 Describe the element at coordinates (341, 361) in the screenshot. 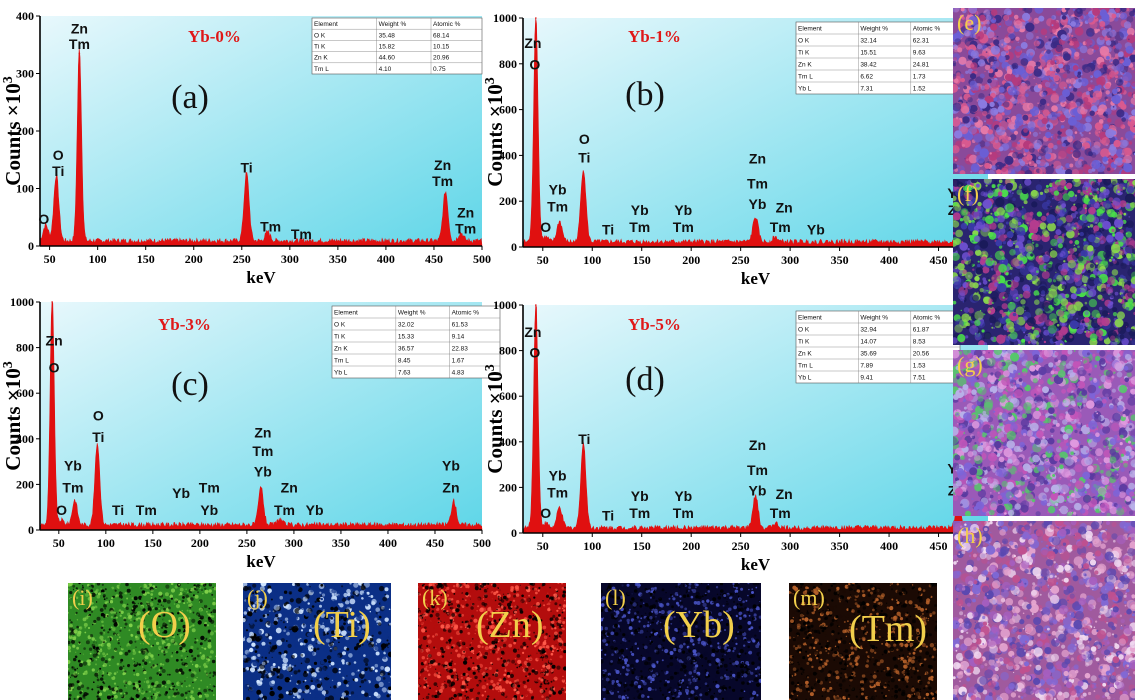

I see `table-cell: Tm L` at that location.